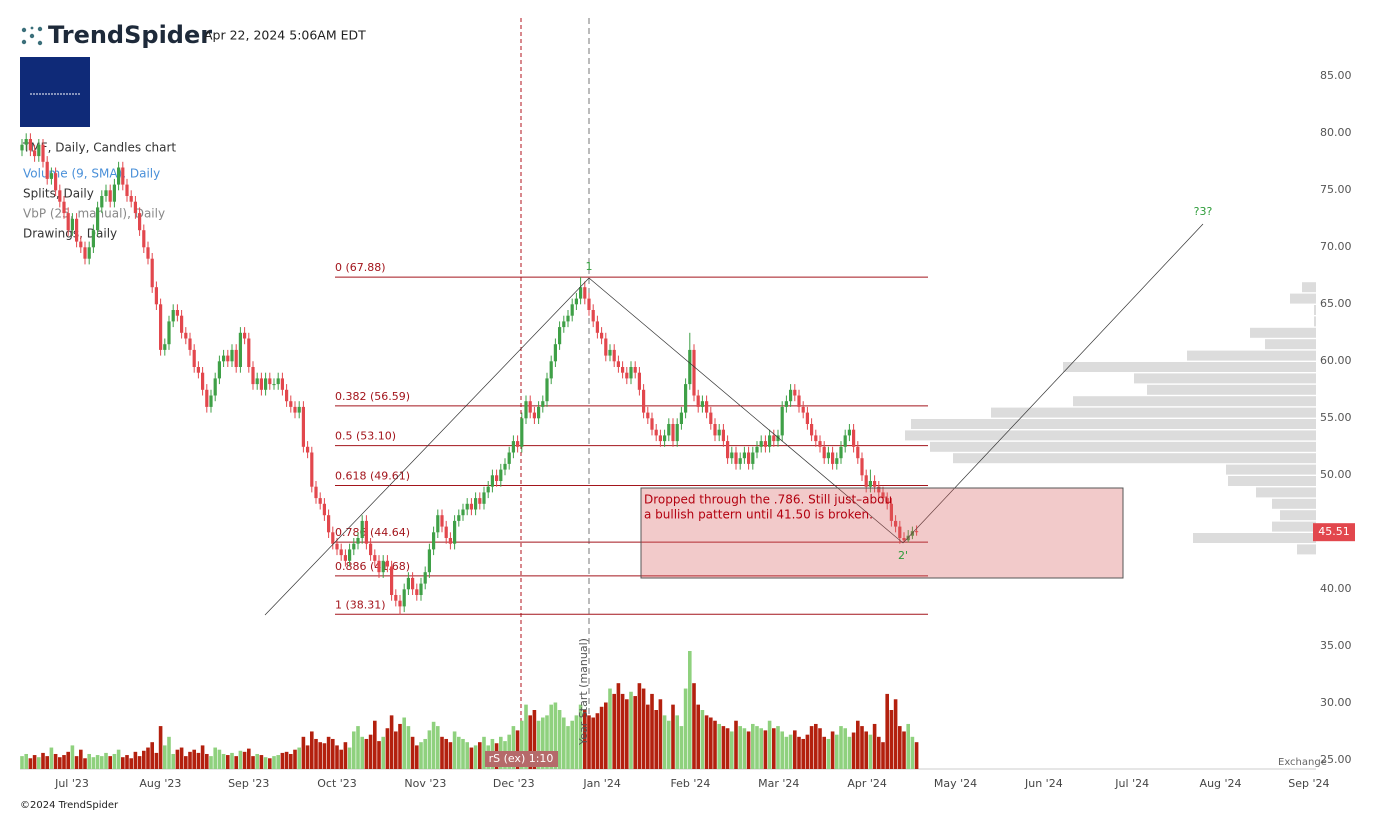 The height and width of the screenshot is (815, 1375). Describe the element at coordinates (1336, 474) in the screenshot. I see `y-tick-label: 50.00` at that location.